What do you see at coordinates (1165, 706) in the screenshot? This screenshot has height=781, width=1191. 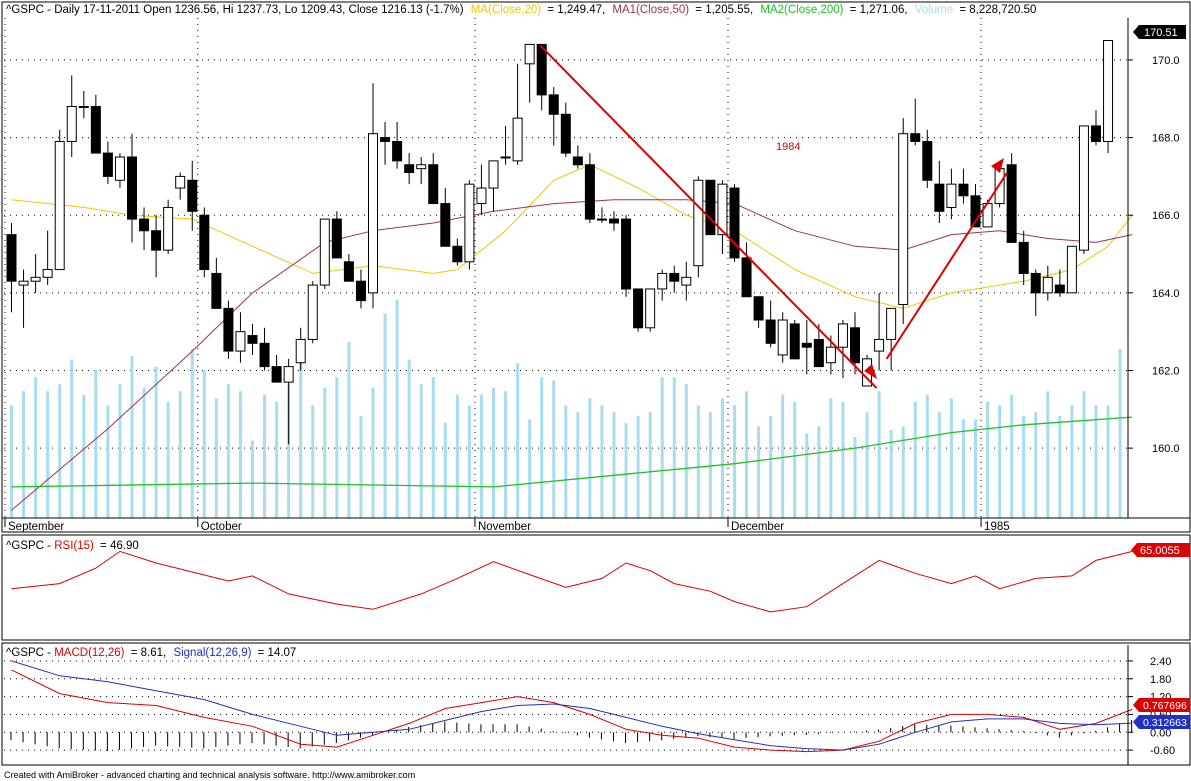 I see `macd-tag-text: 0.767696` at bounding box center [1165, 706].